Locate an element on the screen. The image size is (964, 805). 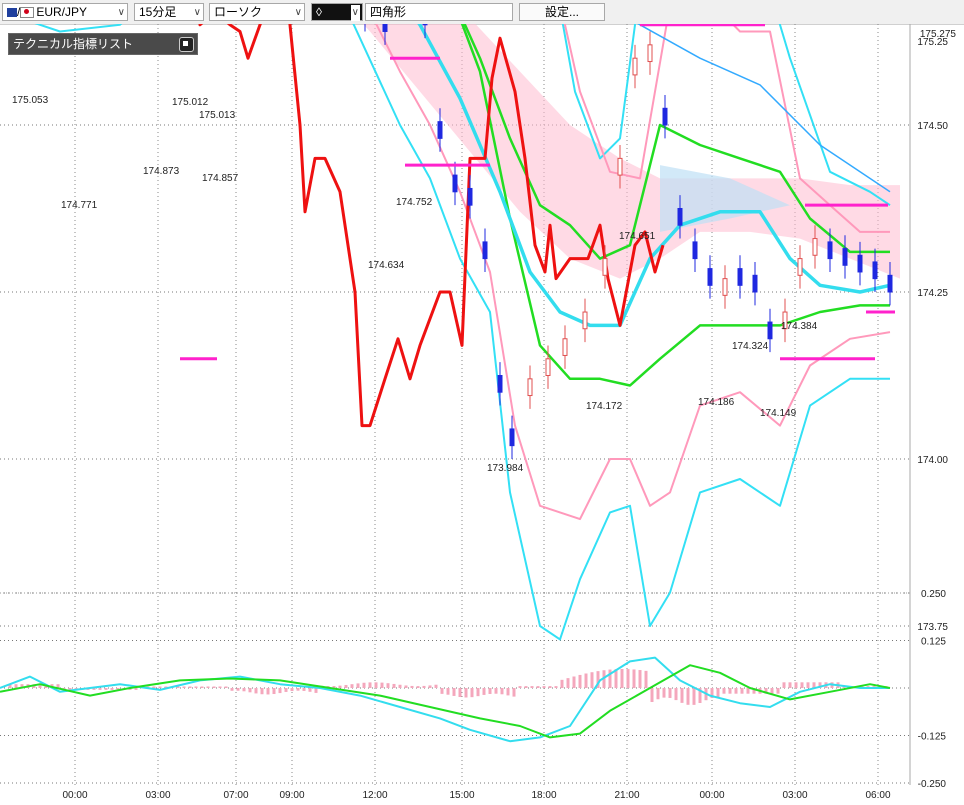
cloud-alt-right is located at coordinates (725, 198).